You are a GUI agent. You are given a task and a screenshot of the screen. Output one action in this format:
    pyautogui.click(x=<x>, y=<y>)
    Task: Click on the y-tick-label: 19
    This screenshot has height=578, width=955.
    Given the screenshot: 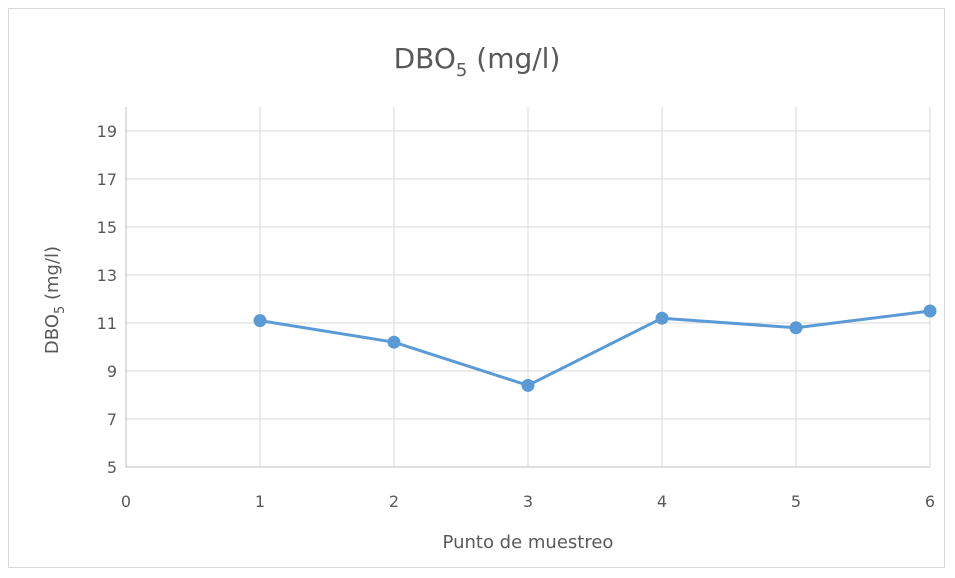 What is the action you would take?
    pyautogui.click(x=107, y=131)
    